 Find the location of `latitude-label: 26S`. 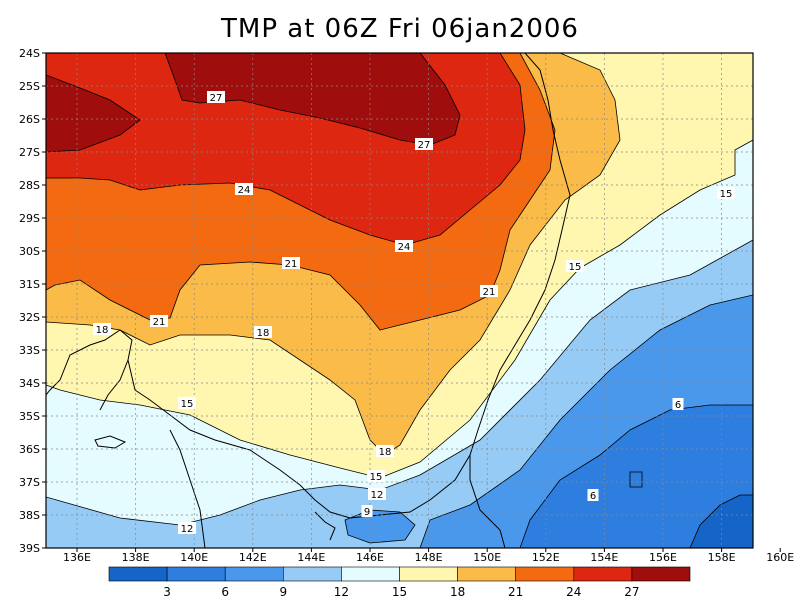

latitude-label: 26S is located at coordinates (29, 119).